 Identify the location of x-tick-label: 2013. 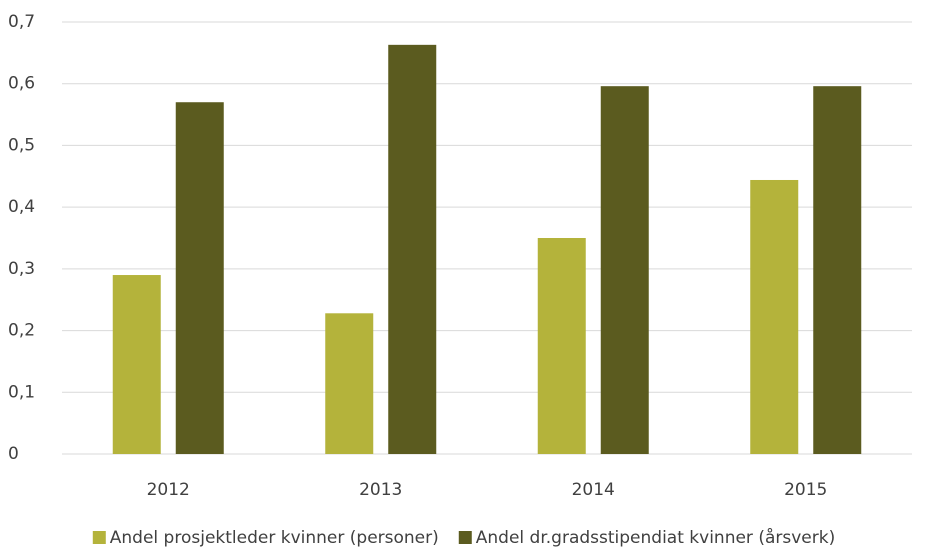
(380, 490).